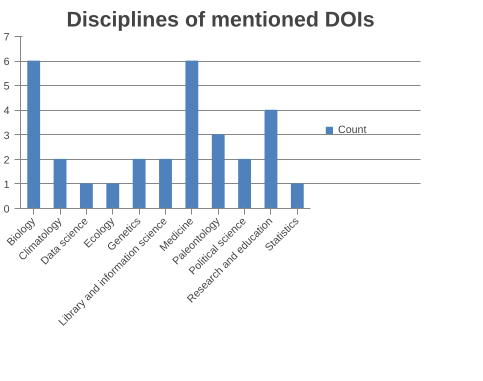 This screenshot has width=483, height=381. What do you see at coordinates (7, 210) in the screenshot?
I see `y-tick-label: 0` at bounding box center [7, 210].